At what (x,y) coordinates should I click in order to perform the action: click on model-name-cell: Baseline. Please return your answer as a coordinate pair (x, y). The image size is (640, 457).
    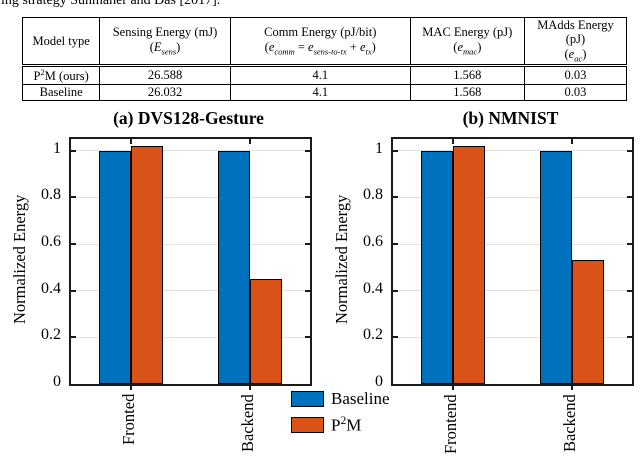
    Looking at the image, I should click on (61, 93).